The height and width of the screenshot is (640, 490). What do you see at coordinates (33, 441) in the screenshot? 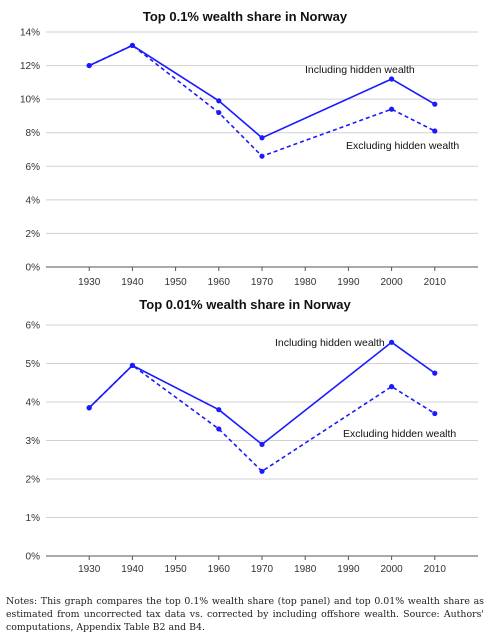
I see `y-tick-label: 3%` at bounding box center [33, 441].